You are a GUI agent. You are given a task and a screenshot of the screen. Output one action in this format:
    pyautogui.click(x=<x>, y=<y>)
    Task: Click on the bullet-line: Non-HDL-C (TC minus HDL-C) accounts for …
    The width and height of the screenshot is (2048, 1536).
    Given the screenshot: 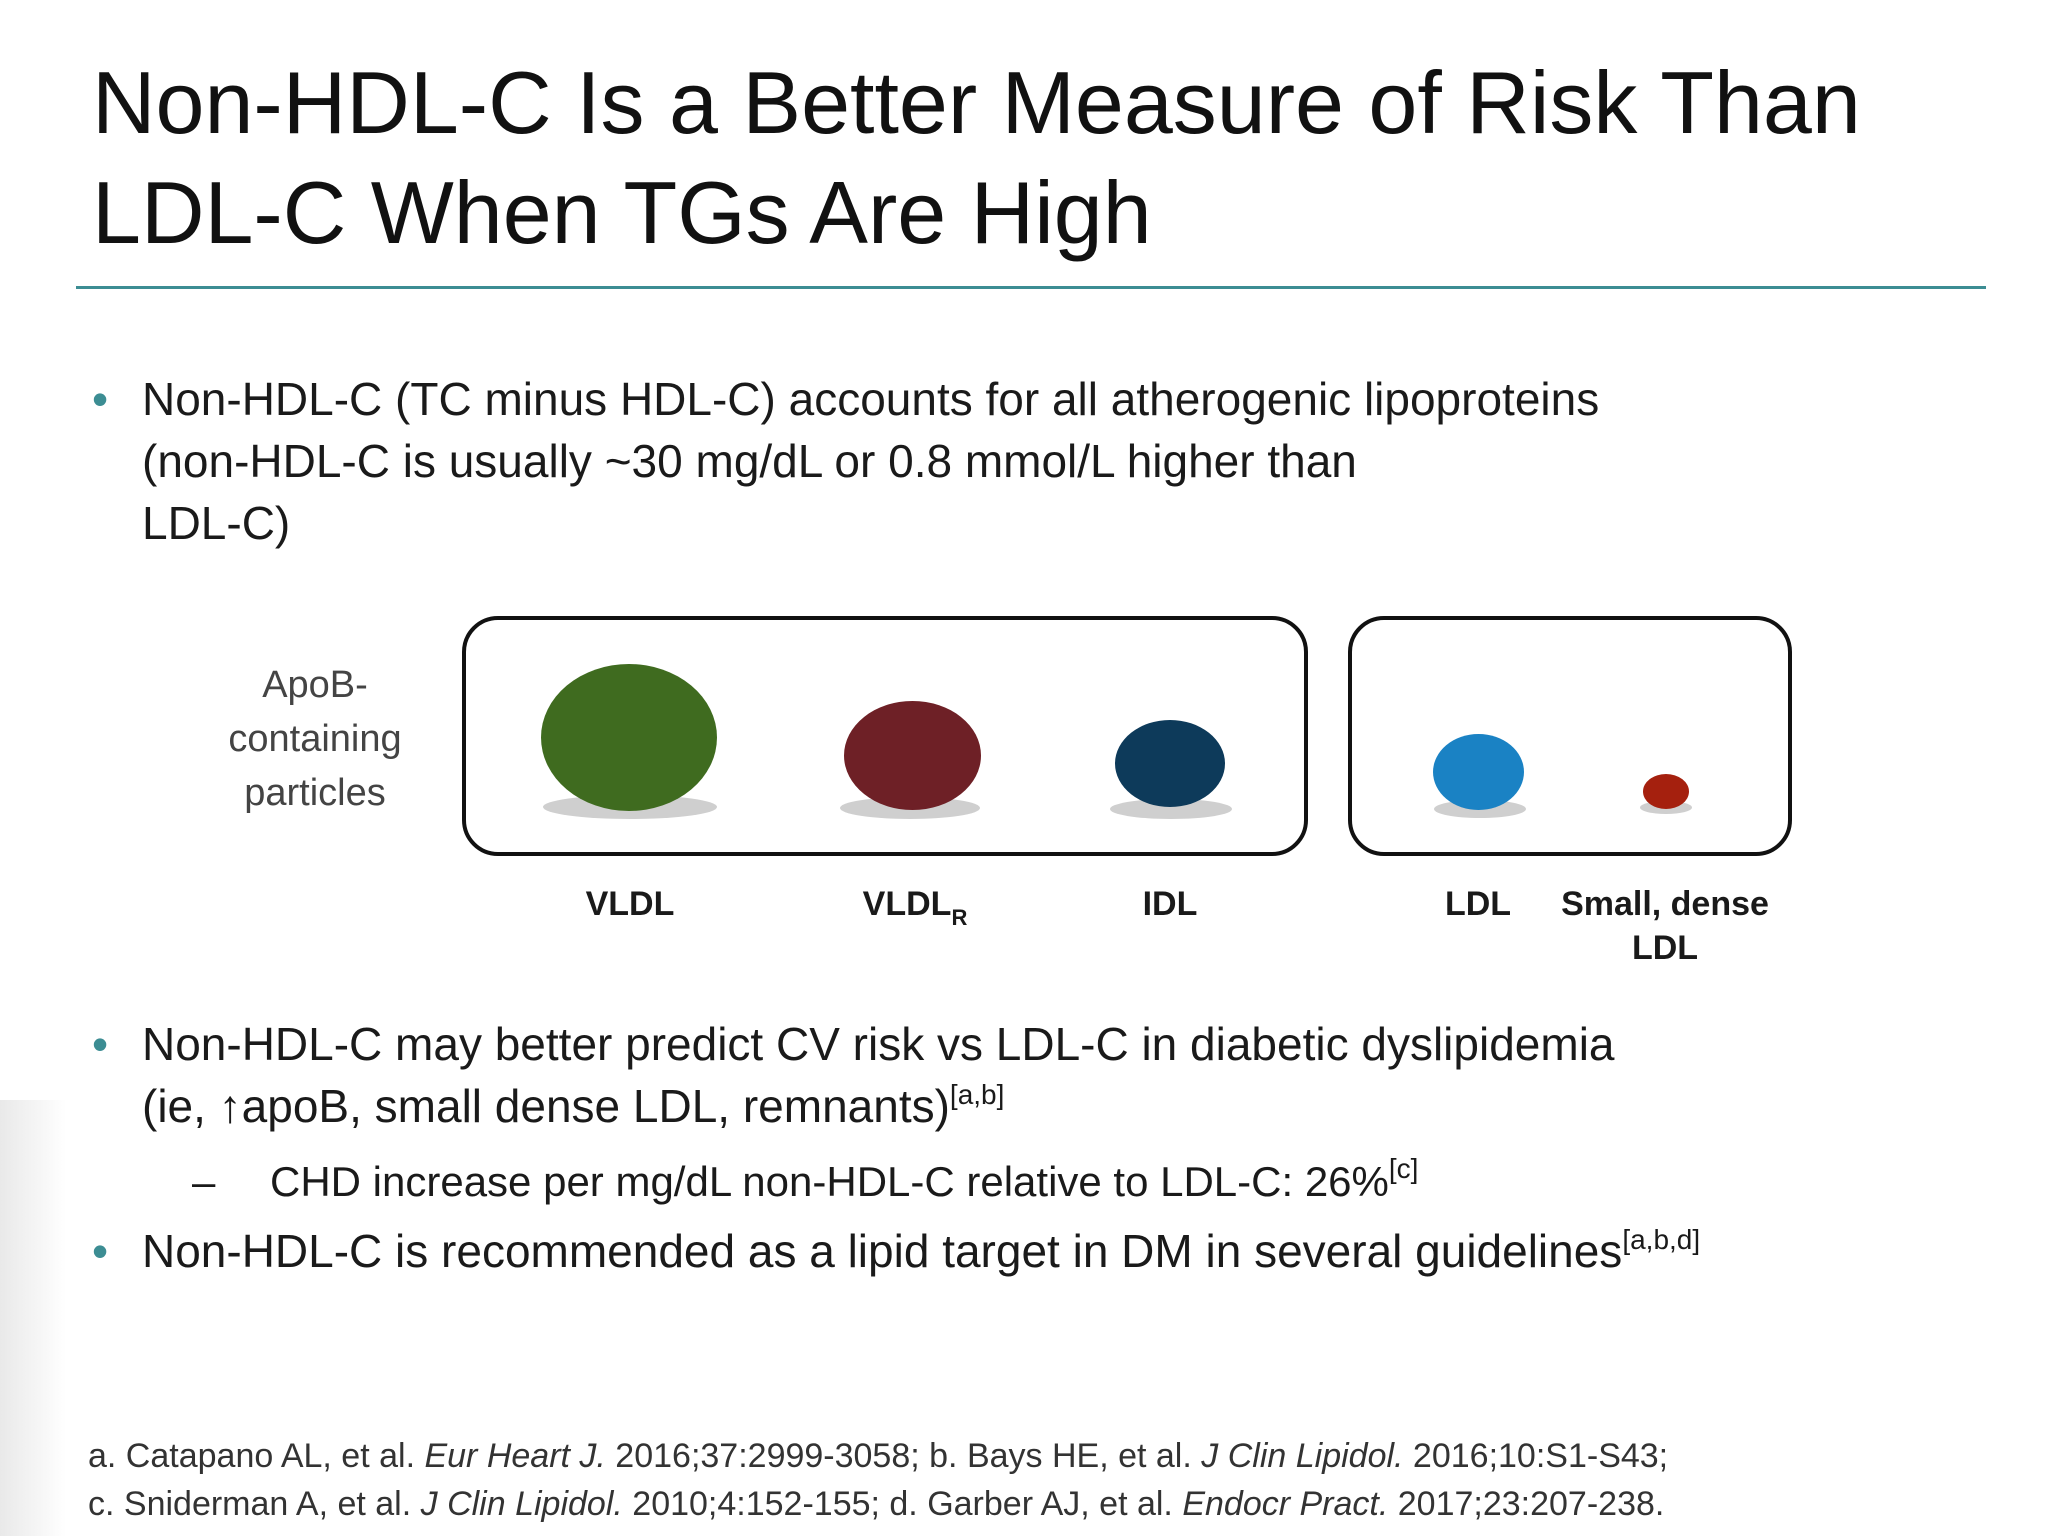 What is the action you would take?
    pyautogui.click(x=871, y=399)
    